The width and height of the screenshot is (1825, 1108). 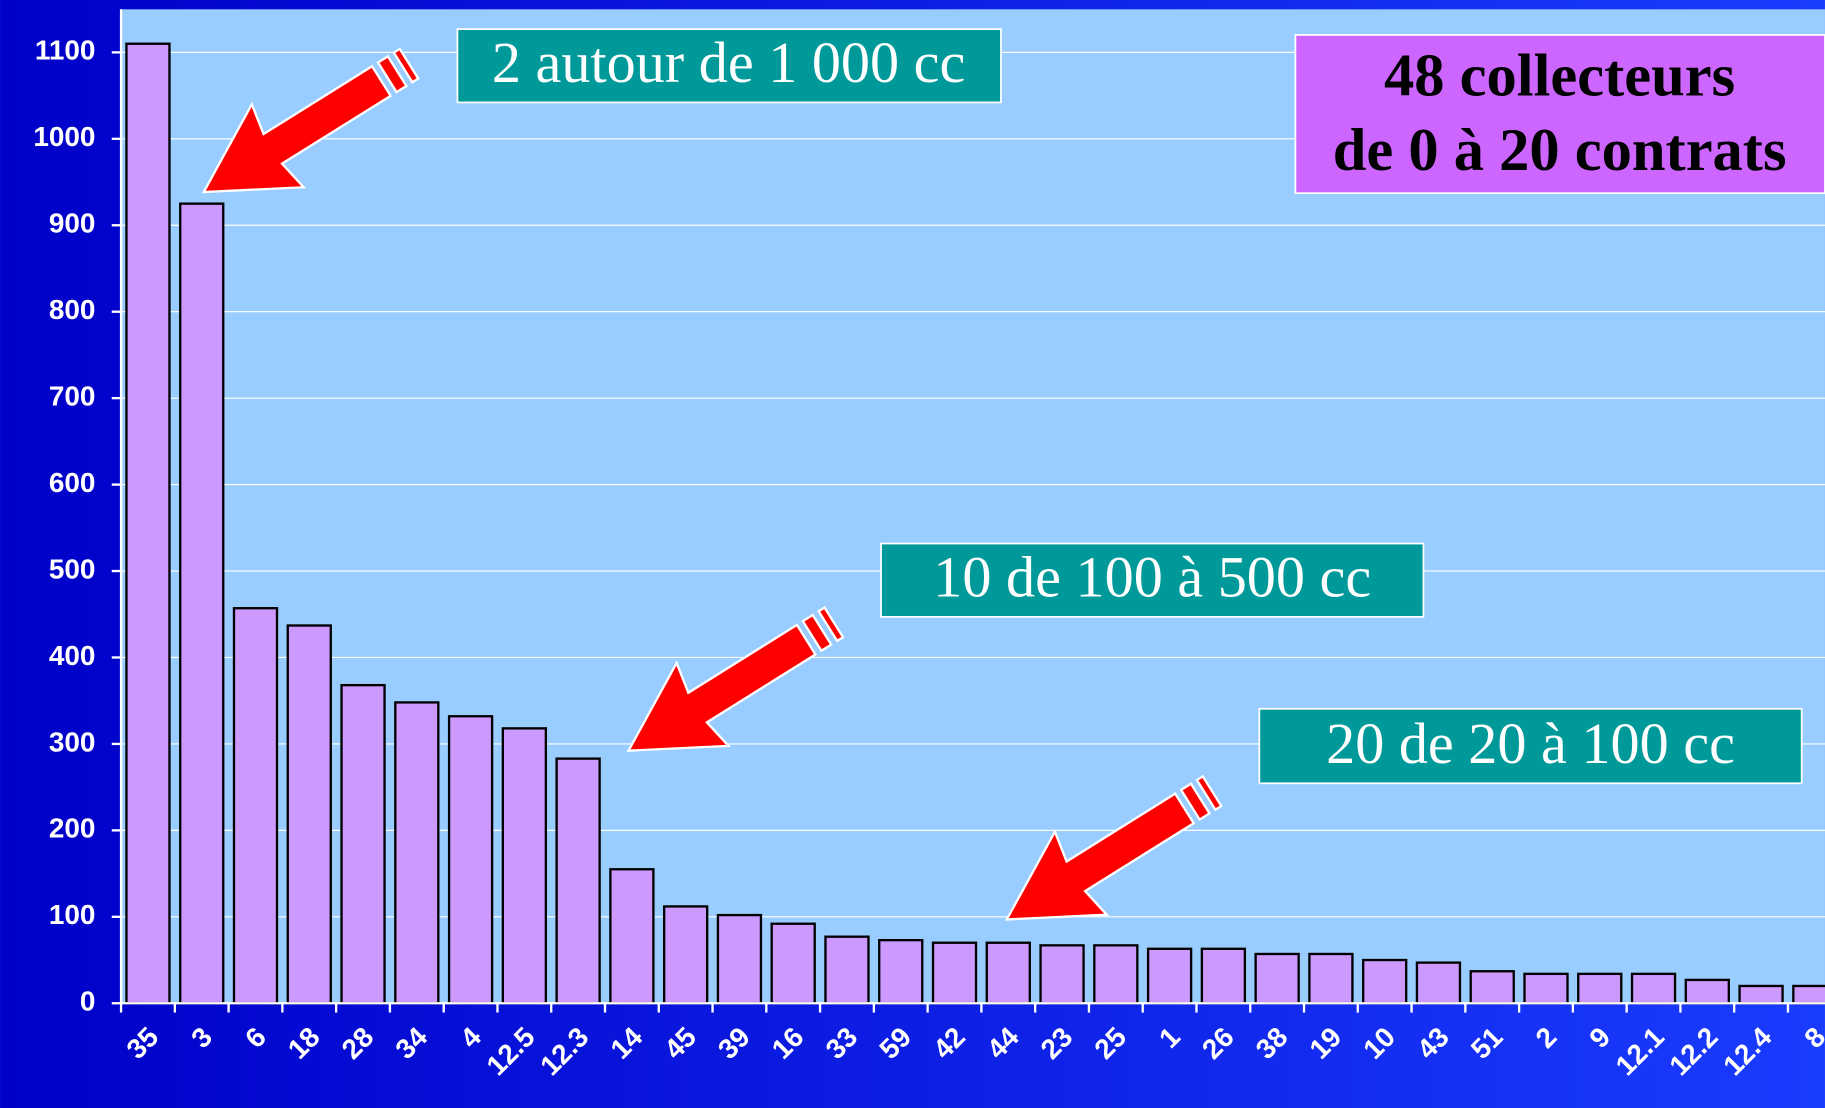 I want to click on y-tick-label: 500, so click(x=72, y=568).